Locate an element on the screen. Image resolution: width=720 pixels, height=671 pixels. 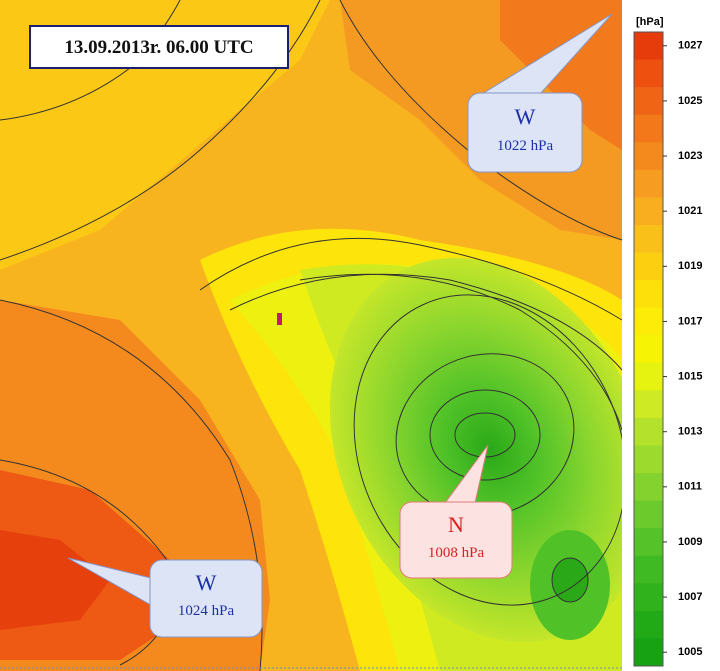
marker is located at coordinates (279, 319).